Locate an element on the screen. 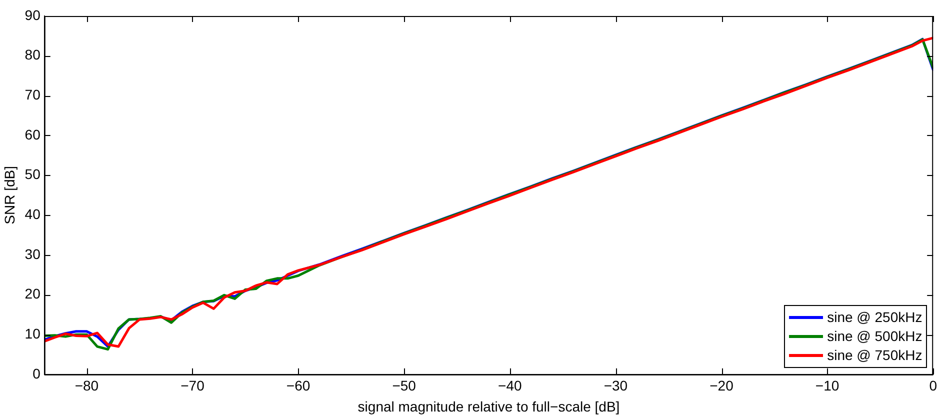  legend-label: sine @ 750kHz is located at coordinates (874, 356).